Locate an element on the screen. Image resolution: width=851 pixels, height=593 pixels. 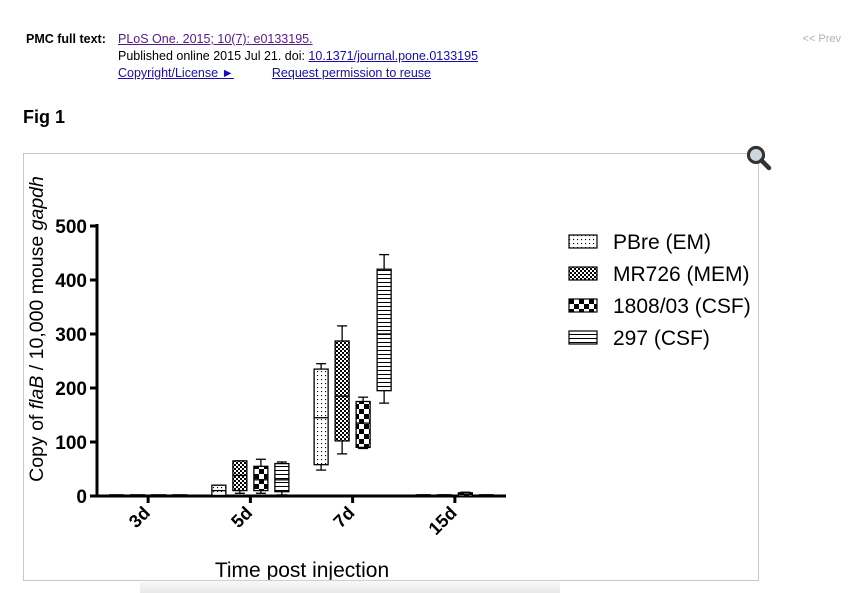
y-axis-title: Copy of flaB / 10,000 mouse gapdh is located at coordinates (37, 329).